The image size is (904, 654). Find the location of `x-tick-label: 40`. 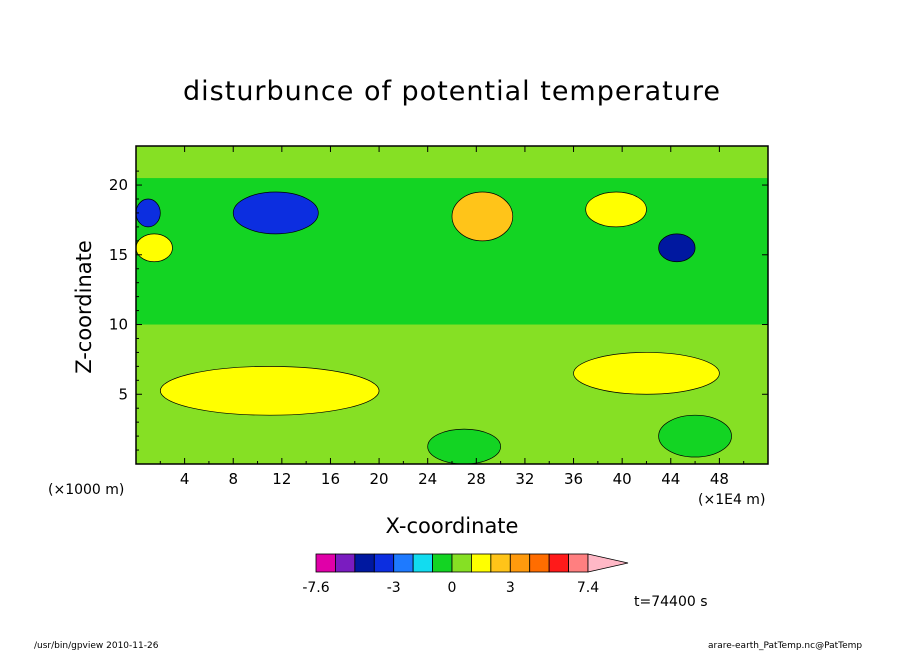

x-tick-label: 40 is located at coordinates (622, 479).